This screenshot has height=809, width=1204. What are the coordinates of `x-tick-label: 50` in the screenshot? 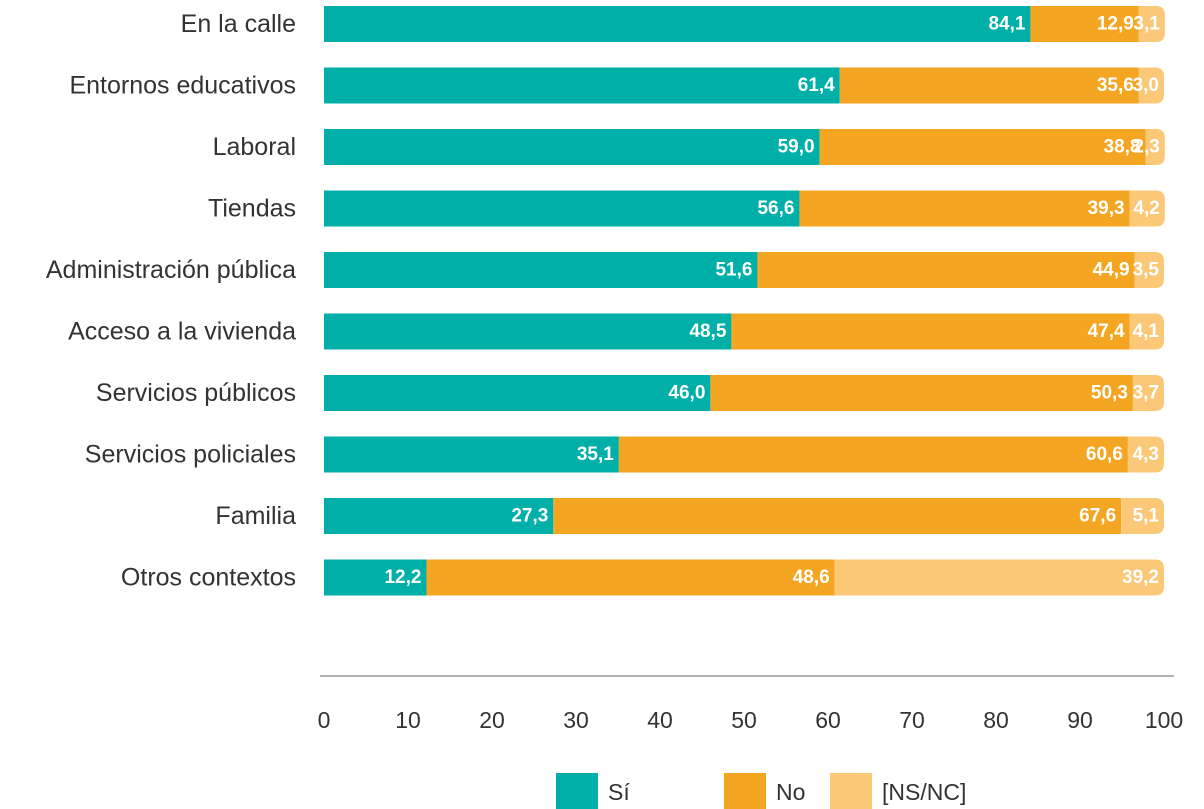 It's located at (744, 720).